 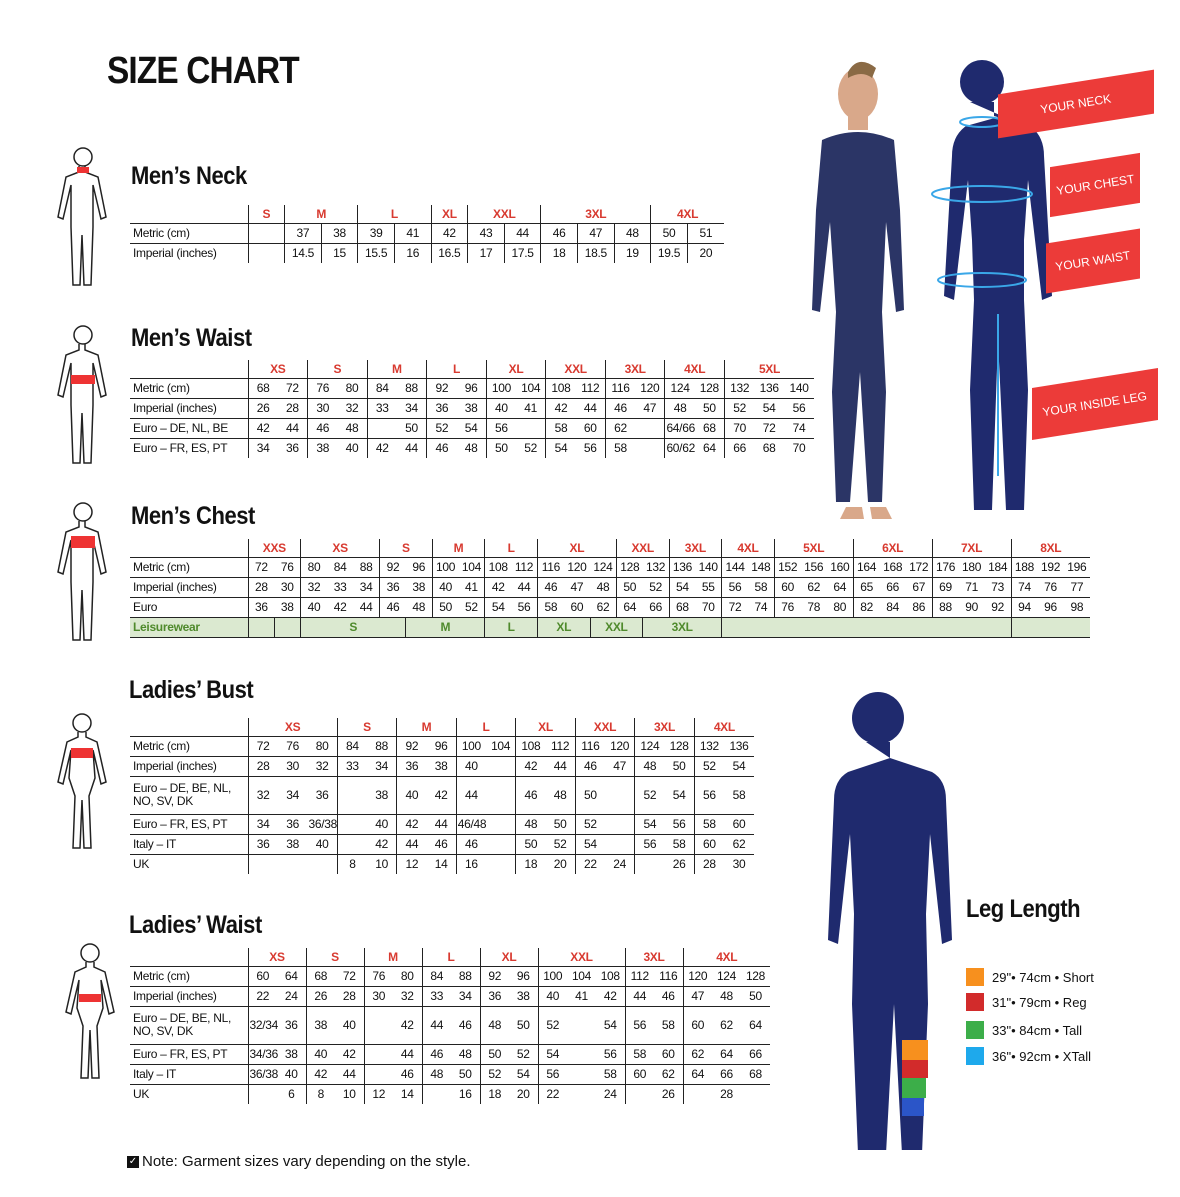 What do you see at coordinates (687, 214) in the screenshot?
I see `size-header: 4XL` at bounding box center [687, 214].